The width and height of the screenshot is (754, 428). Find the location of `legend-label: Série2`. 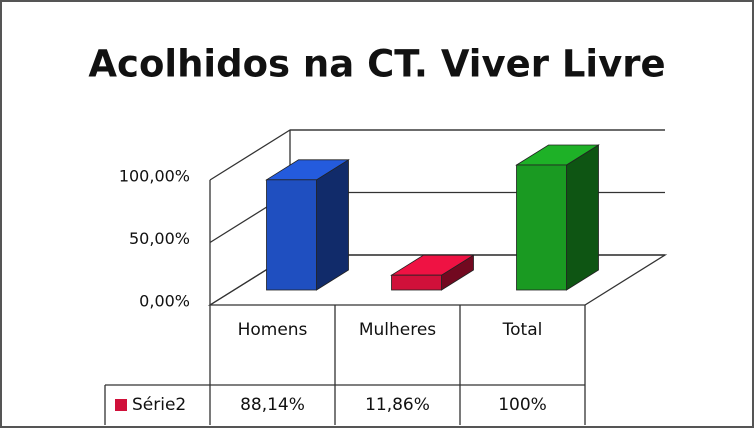

legend-label: Série2 is located at coordinates (159, 405).